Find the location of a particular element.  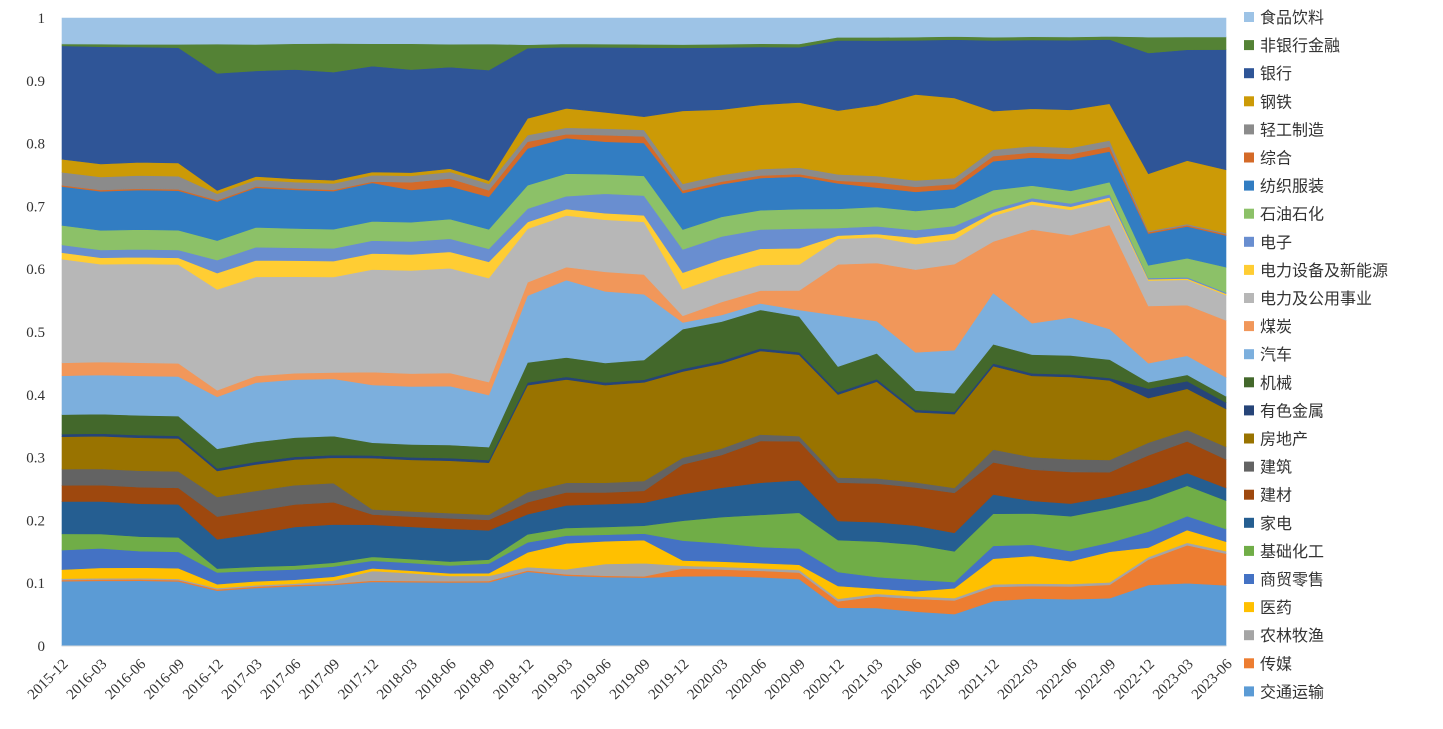

y-tick-label: 0.8 is located at coordinates (35, 145).